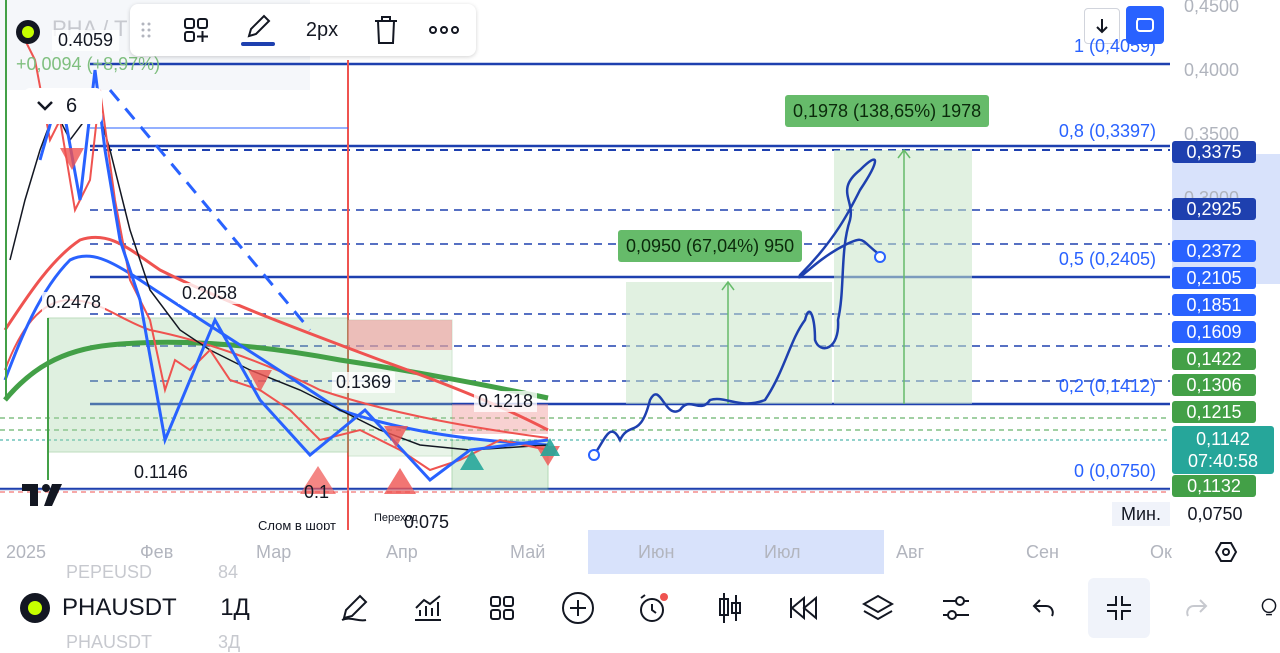 The height and width of the screenshot is (653, 1280). I want to click on current-price-label: 0,1142 07:40:58, so click(1223, 450).